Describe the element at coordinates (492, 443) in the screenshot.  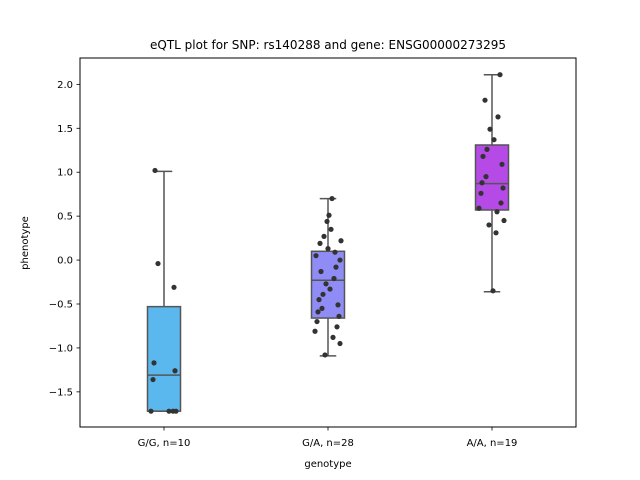
I see `x-tick-label: A/A, n=19` at that location.